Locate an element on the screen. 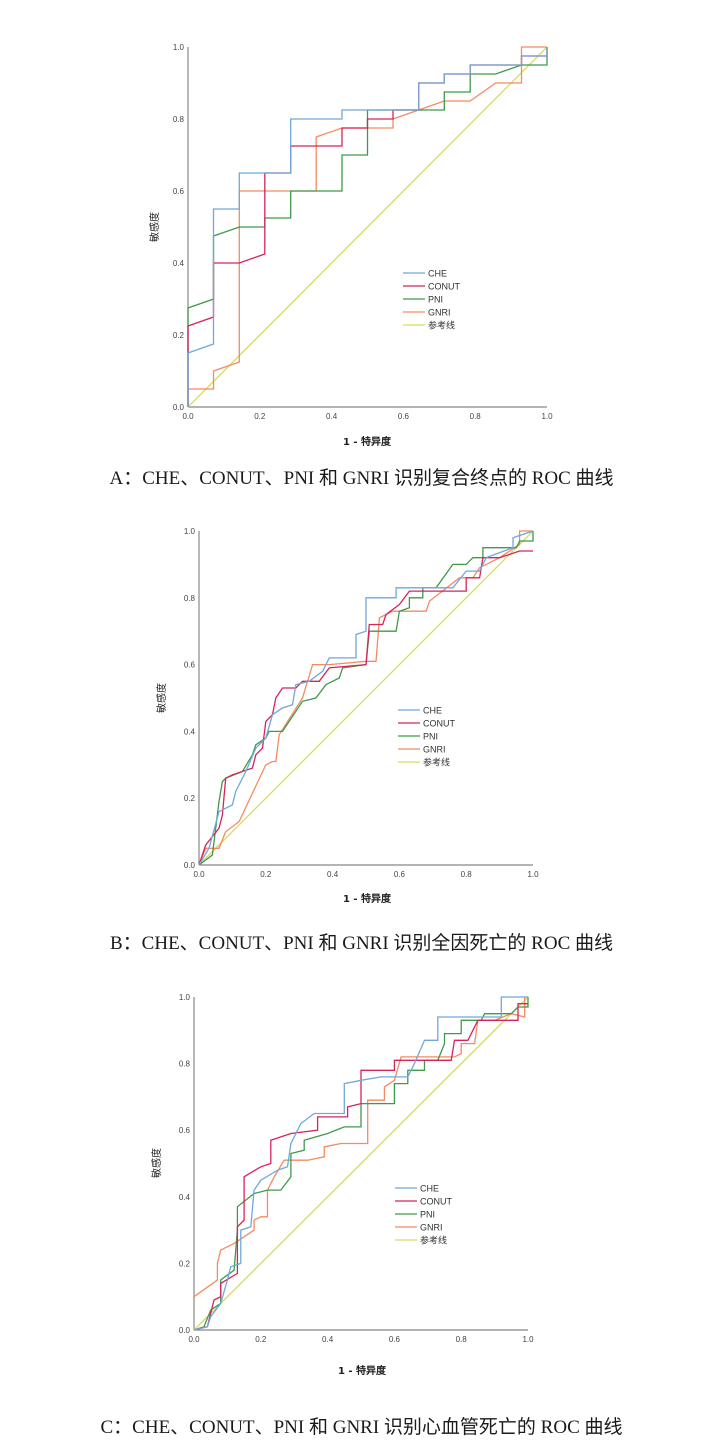 Image resolution: width=723 pixels, height=1445 pixels. y-tick-label-a: 0.2 is located at coordinates (179, 335).